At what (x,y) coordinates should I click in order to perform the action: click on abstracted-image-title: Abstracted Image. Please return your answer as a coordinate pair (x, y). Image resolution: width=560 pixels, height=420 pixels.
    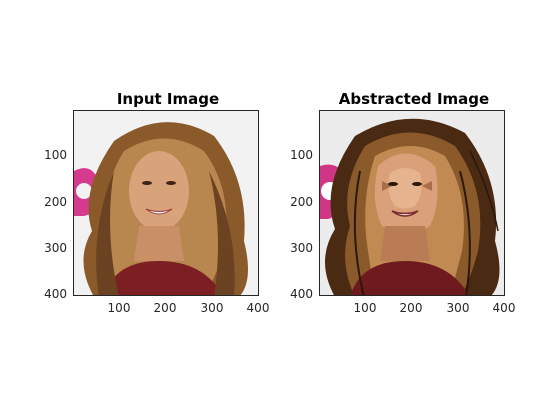
    Looking at the image, I should click on (414, 99).